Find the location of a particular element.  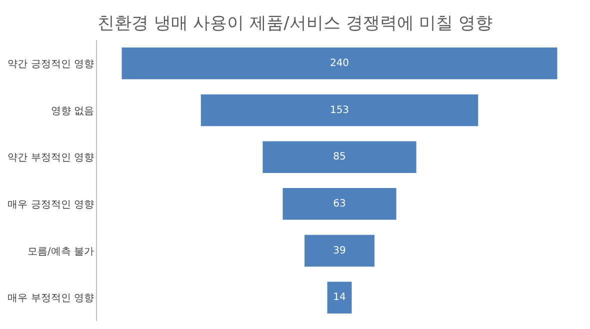

category-label: 약간 긍정적인 영향 is located at coordinates (51, 64).